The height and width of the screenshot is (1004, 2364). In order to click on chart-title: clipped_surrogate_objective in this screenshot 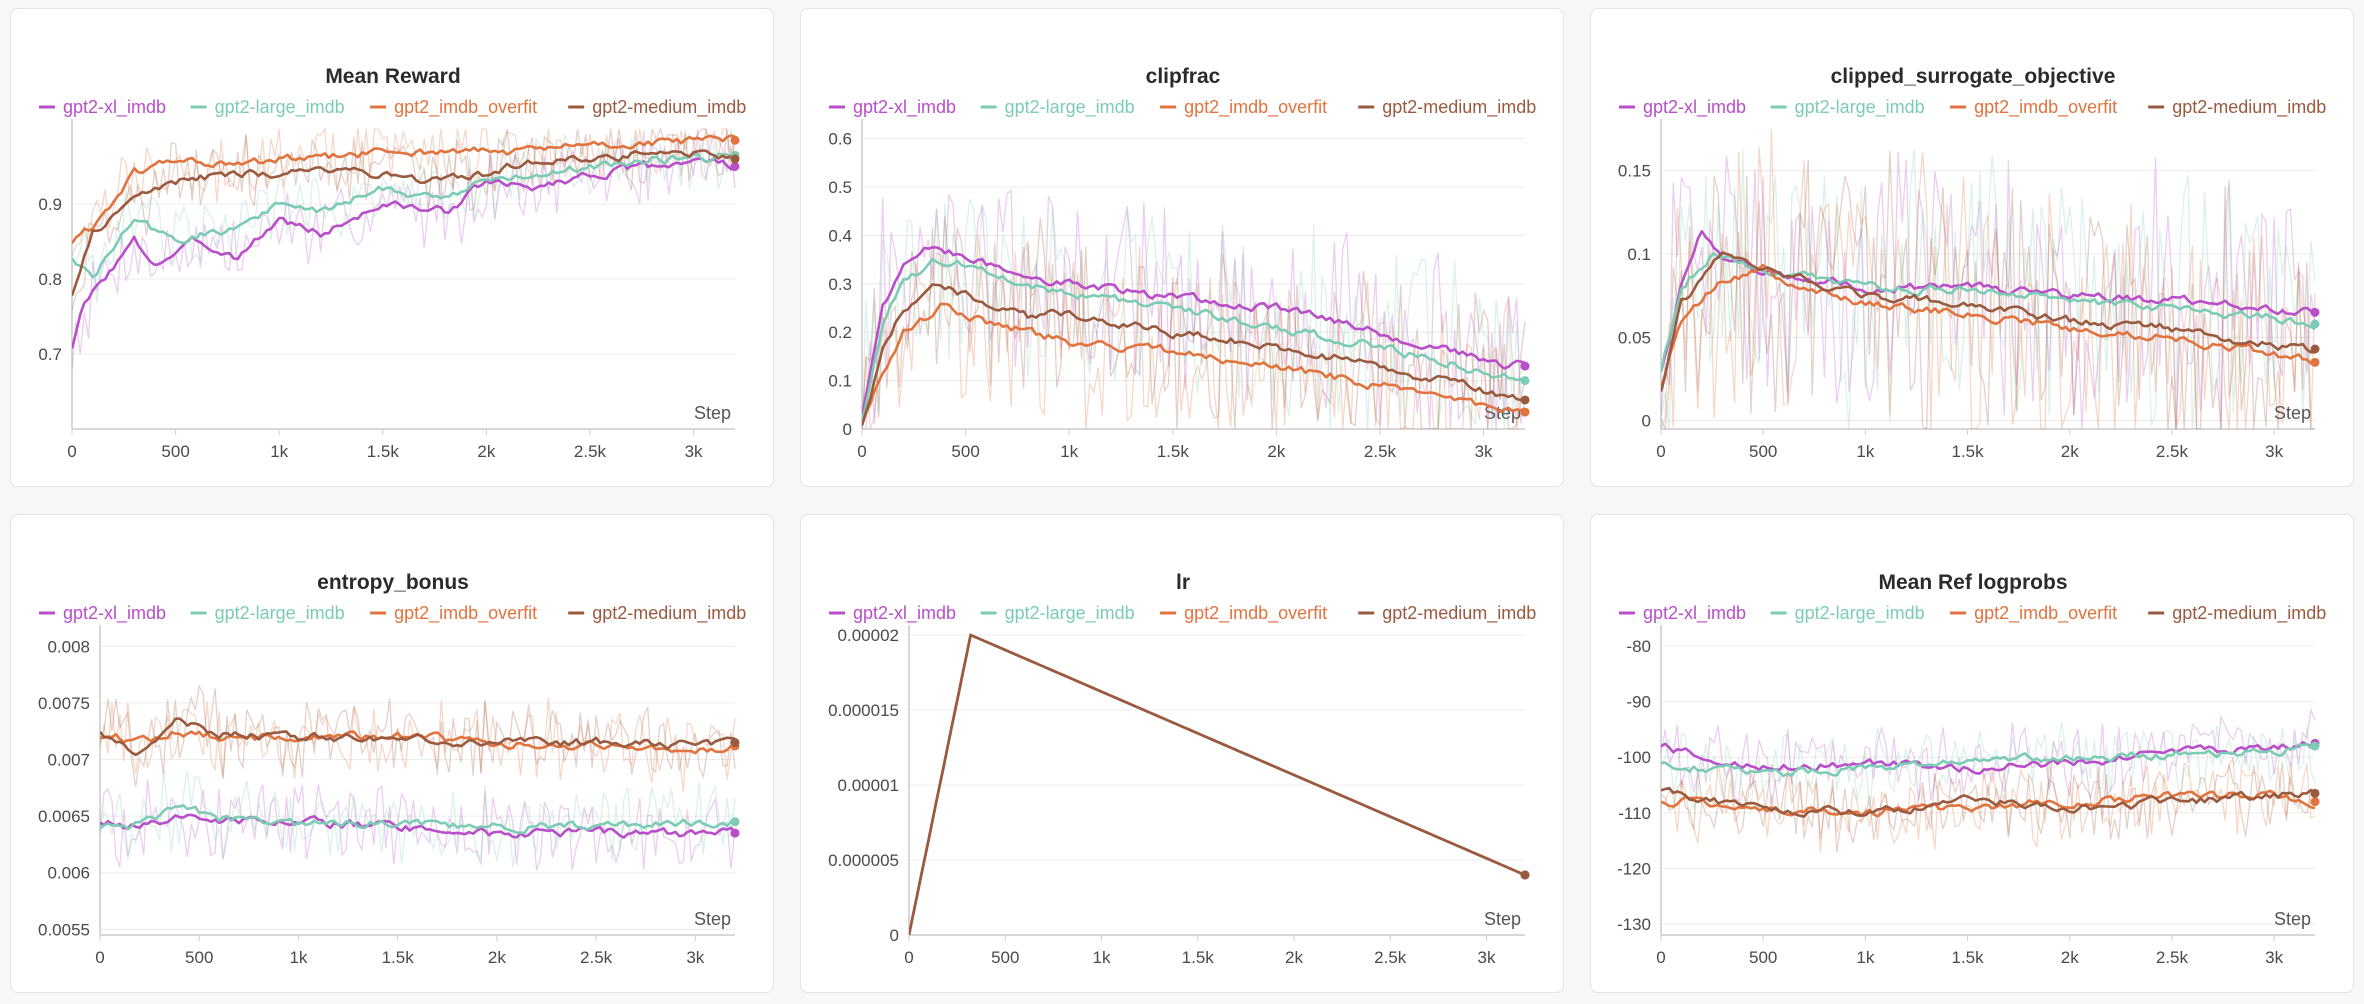, I will do `click(1973, 76)`.